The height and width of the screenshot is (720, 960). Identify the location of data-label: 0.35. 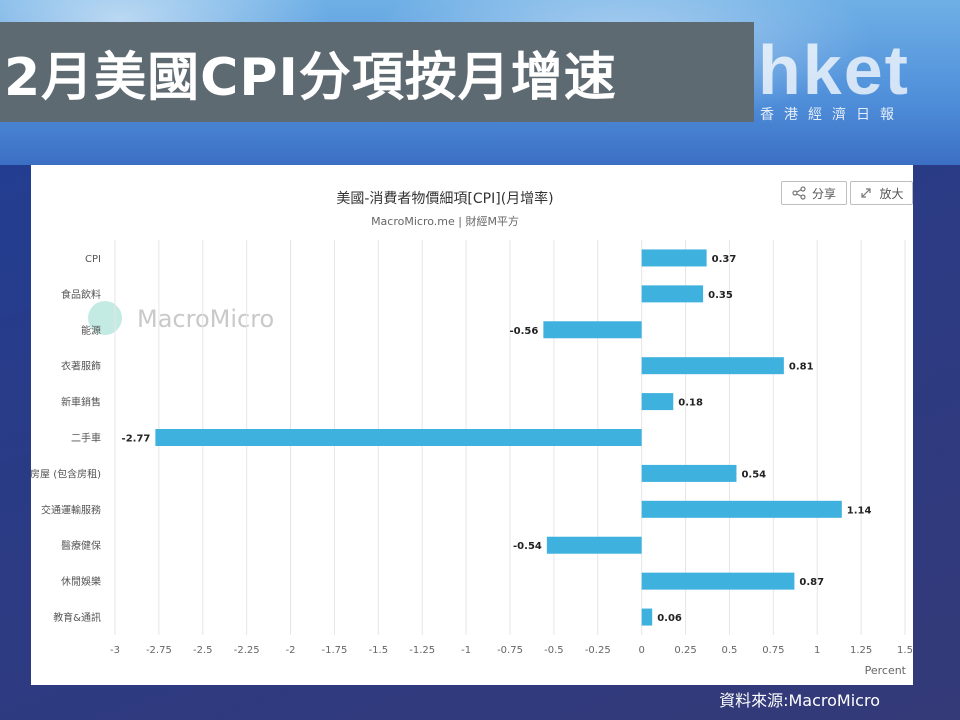
(720, 295).